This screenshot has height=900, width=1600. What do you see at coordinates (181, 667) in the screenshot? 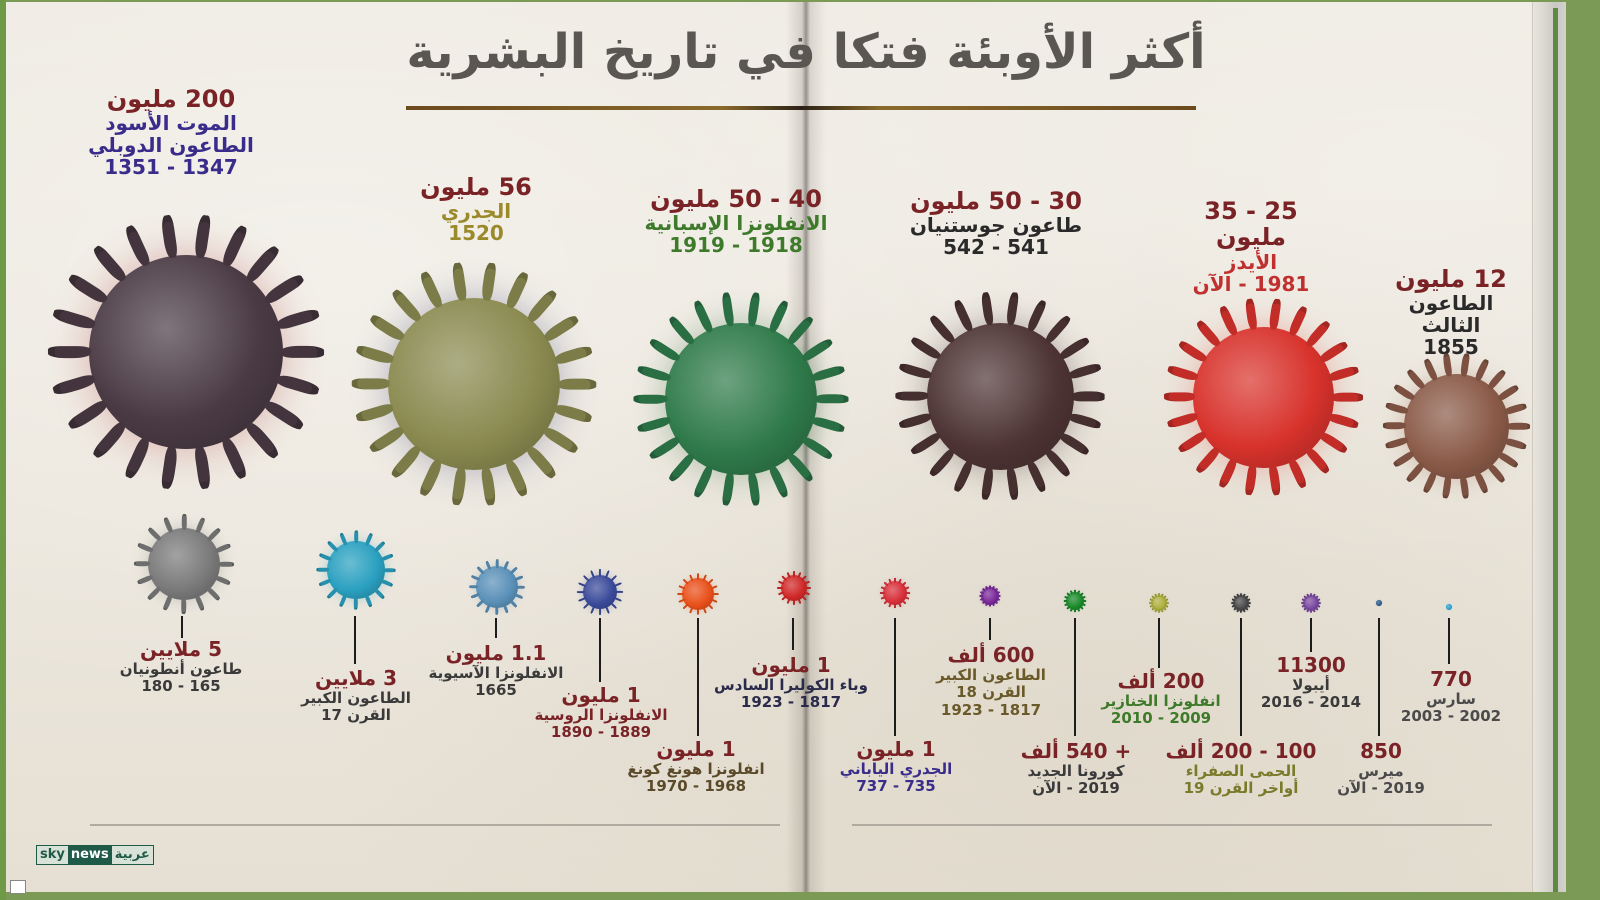
I see `pandemic-antonine-plague: 5 ملايين طاعون أنطونيان 165 - 180` at bounding box center [181, 667].